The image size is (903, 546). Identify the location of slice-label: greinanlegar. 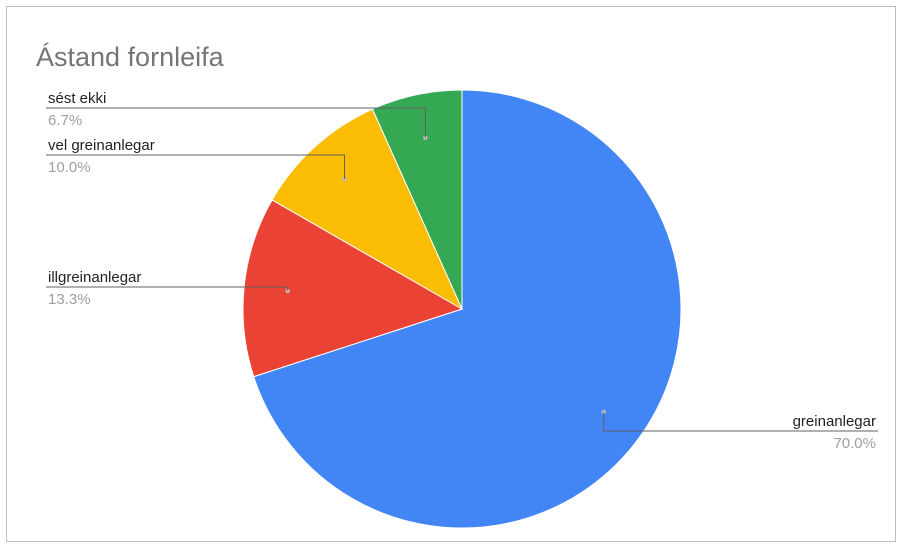
(834, 421).